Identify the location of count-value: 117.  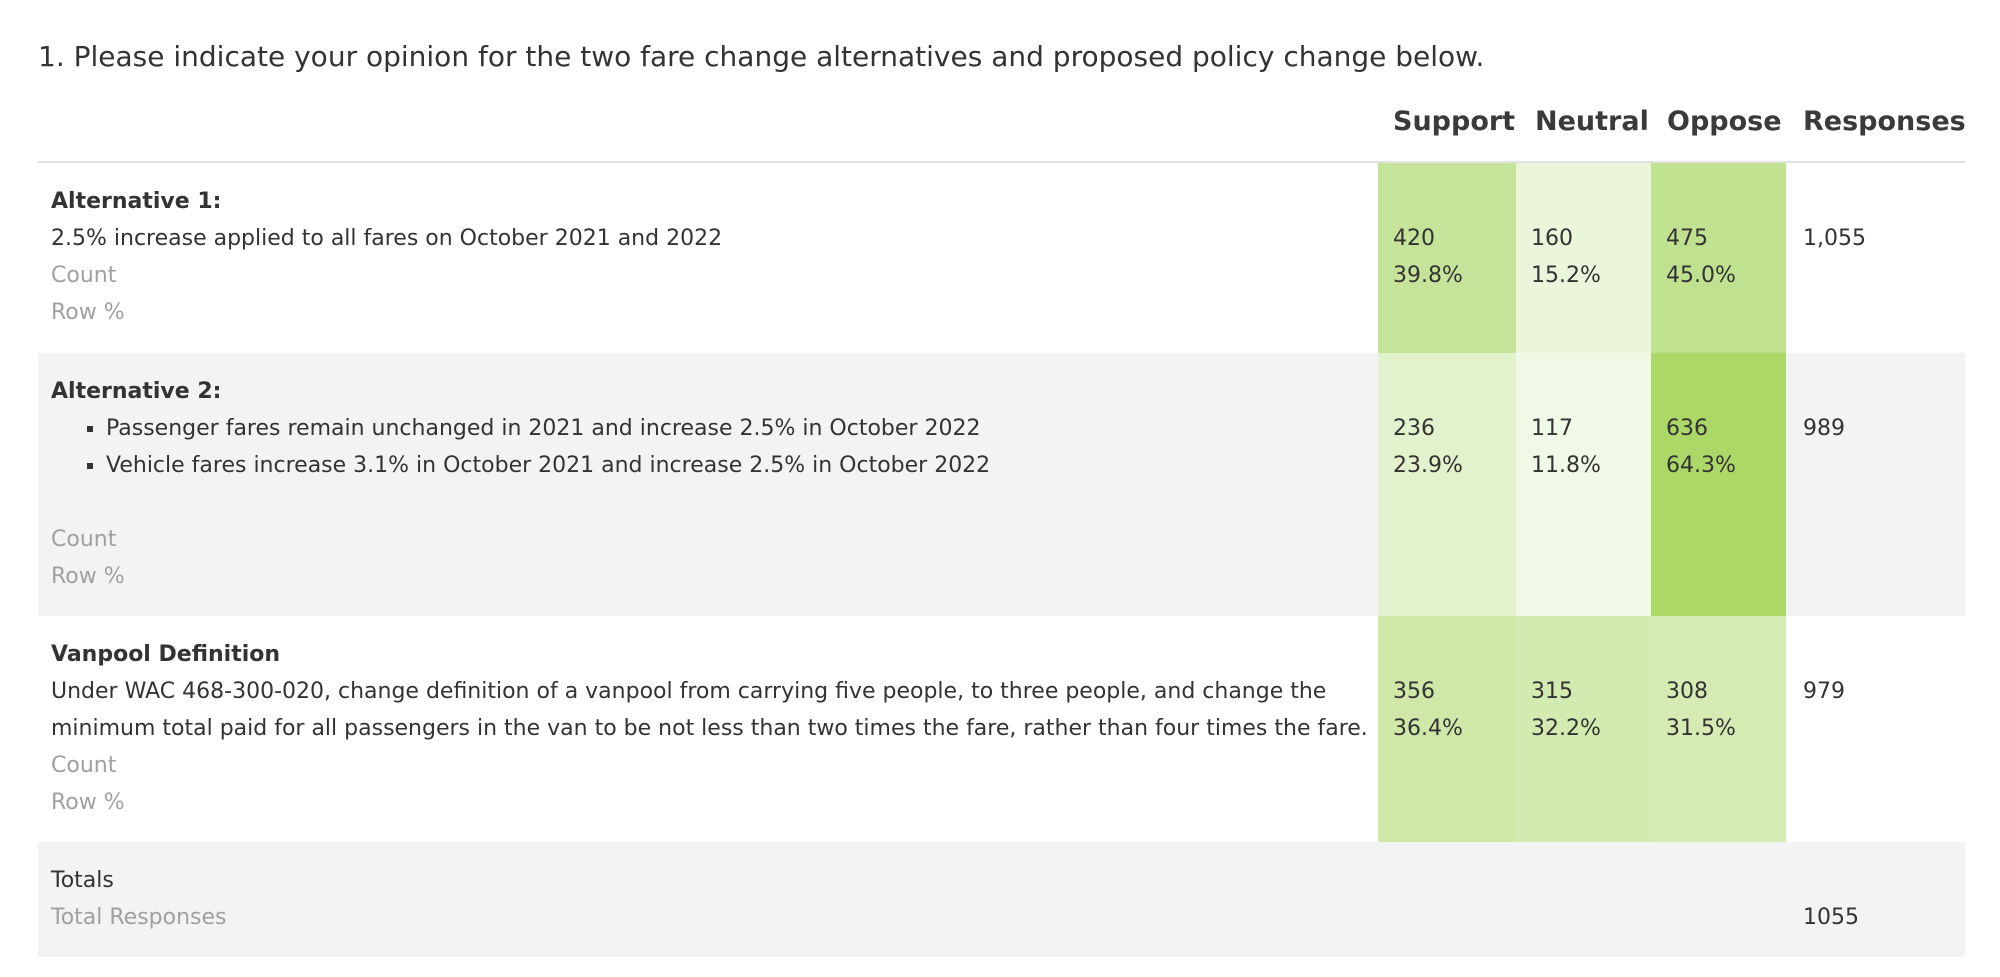
(1552, 428).